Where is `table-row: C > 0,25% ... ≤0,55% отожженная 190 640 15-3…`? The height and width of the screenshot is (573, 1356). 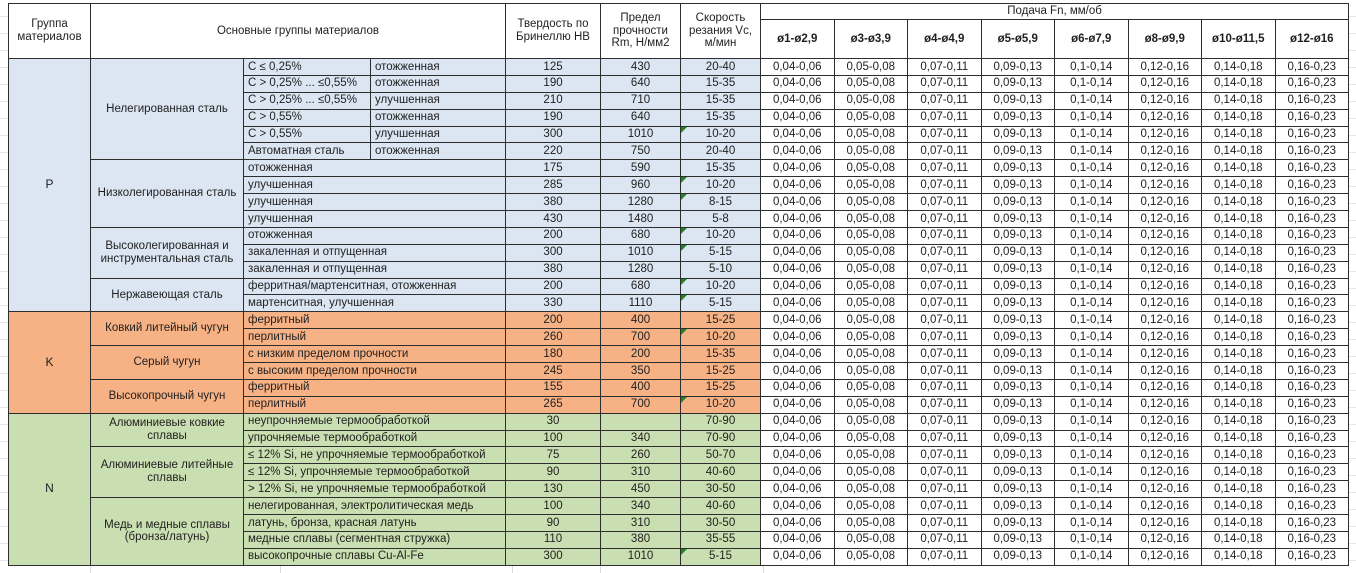
table-row: C > 0,25% ... ≤0,55% отожженная 190 640 15-3… is located at coordinates (679, 83).